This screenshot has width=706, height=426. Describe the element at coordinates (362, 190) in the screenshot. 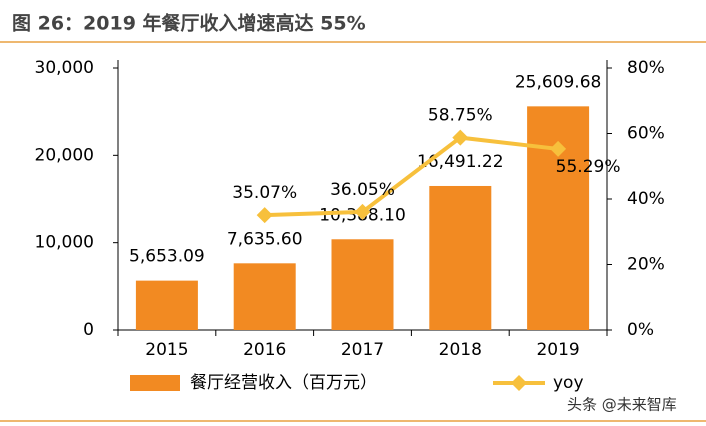

I see `line-value-label: 36.05%` at that location.